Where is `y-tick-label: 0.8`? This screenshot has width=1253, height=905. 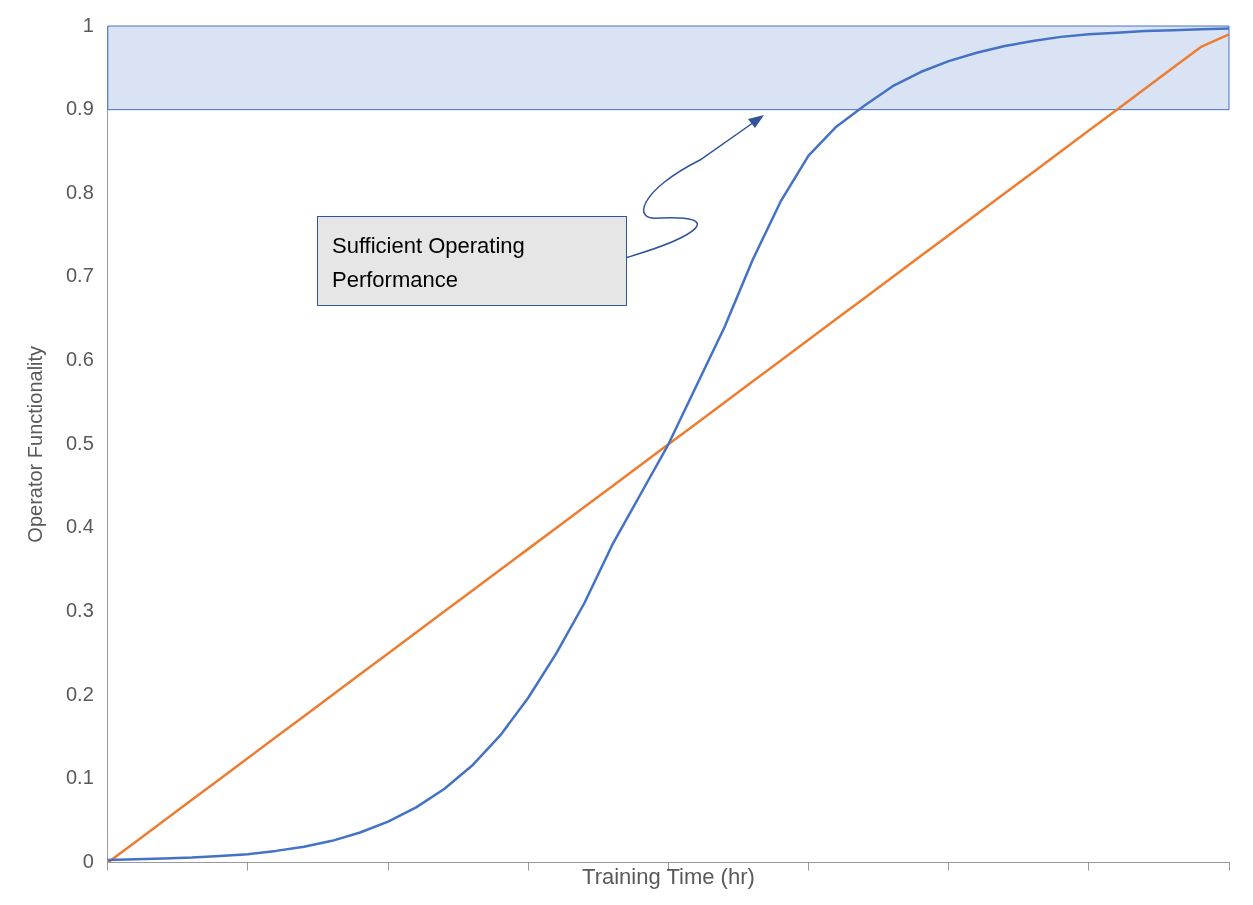
y-tick-label: 0.8 is located at coordinates (79, 191).